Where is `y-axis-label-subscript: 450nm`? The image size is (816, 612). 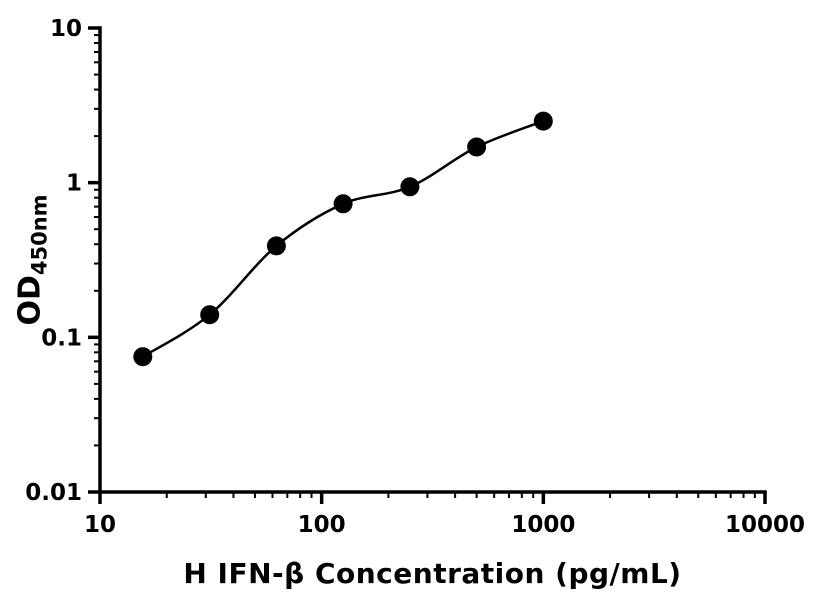
y-axis-label-subscript: 450nm is located at coordinates (39, 235).